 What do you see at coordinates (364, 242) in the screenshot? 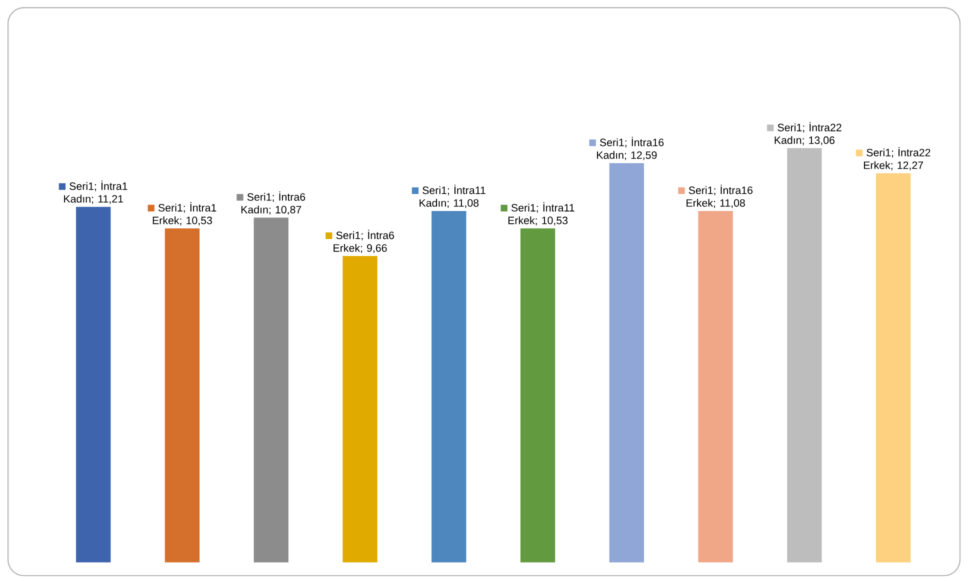
I see `data-label: Seri1; İntra6 Erkek; 9,66` at bounding box center [364, 242].